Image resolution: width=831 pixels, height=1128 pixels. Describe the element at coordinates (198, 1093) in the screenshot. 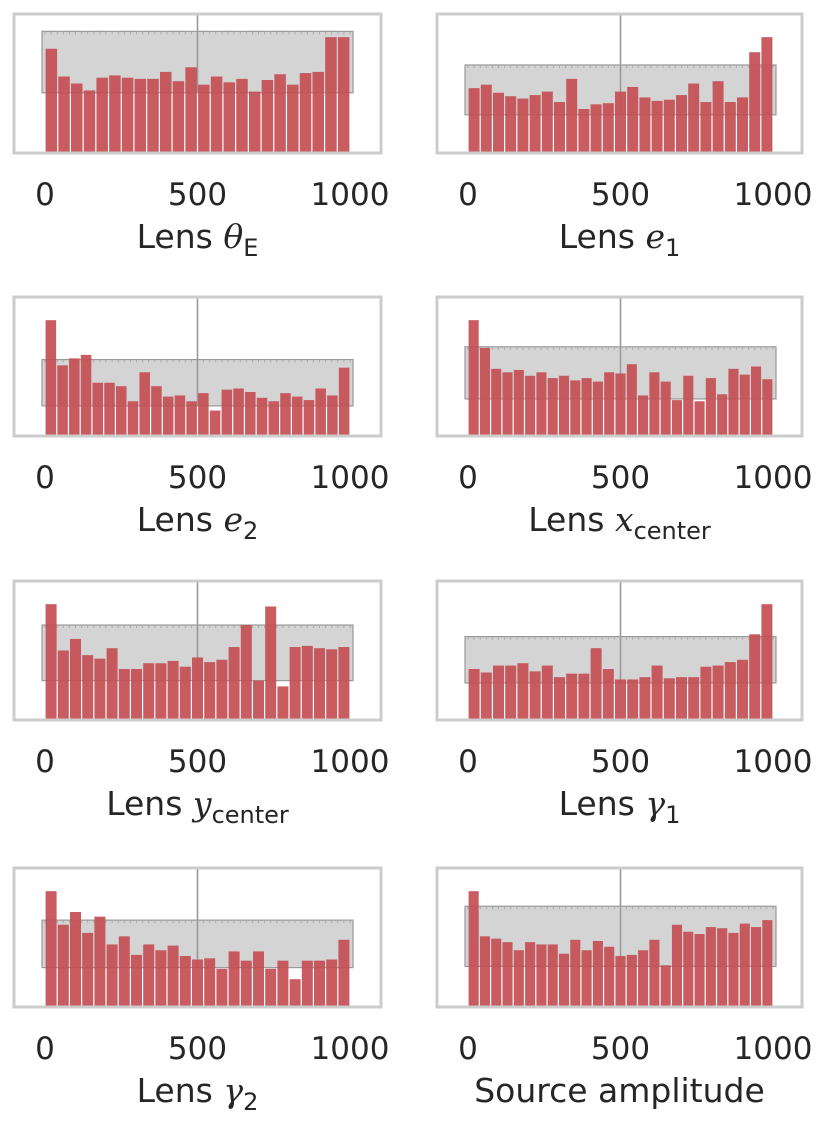

I see `x-axis-label: Lens γ2` at that location.